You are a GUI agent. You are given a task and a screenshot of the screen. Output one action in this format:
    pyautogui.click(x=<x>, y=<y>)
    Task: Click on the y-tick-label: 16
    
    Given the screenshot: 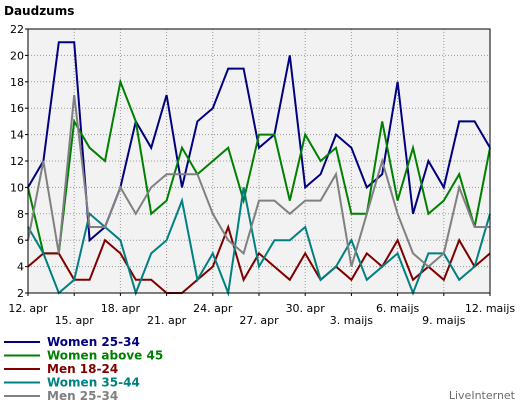 What is the action you would take?
    pyautogui.click(x=17, y=108)
    